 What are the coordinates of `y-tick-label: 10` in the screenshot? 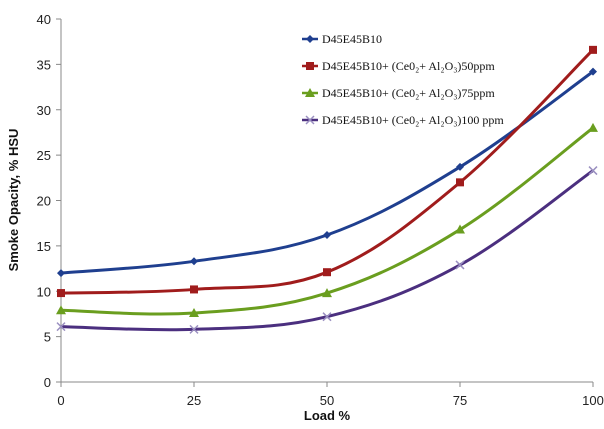 It's located at (44, 291).